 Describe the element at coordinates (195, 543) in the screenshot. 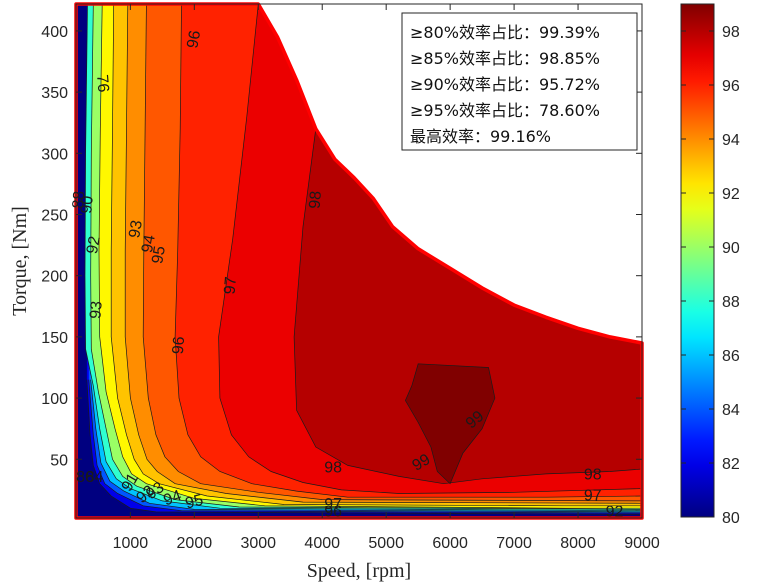

I see `x-tick-label: 2000` at that location.